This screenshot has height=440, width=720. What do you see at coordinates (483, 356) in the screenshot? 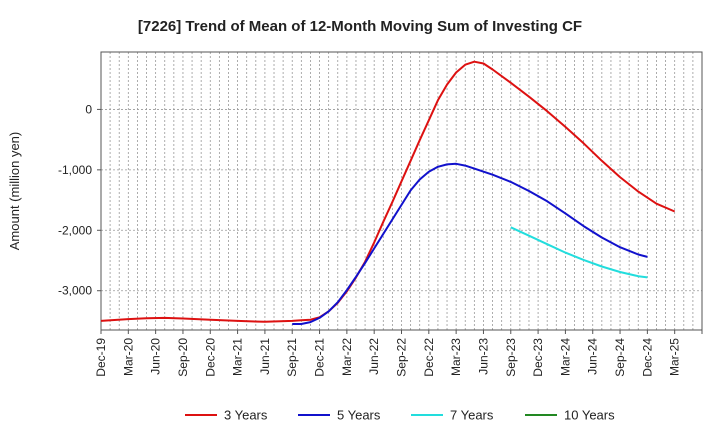
I see `x-tick-label: Jun-23` at bounding box center [483, 356].